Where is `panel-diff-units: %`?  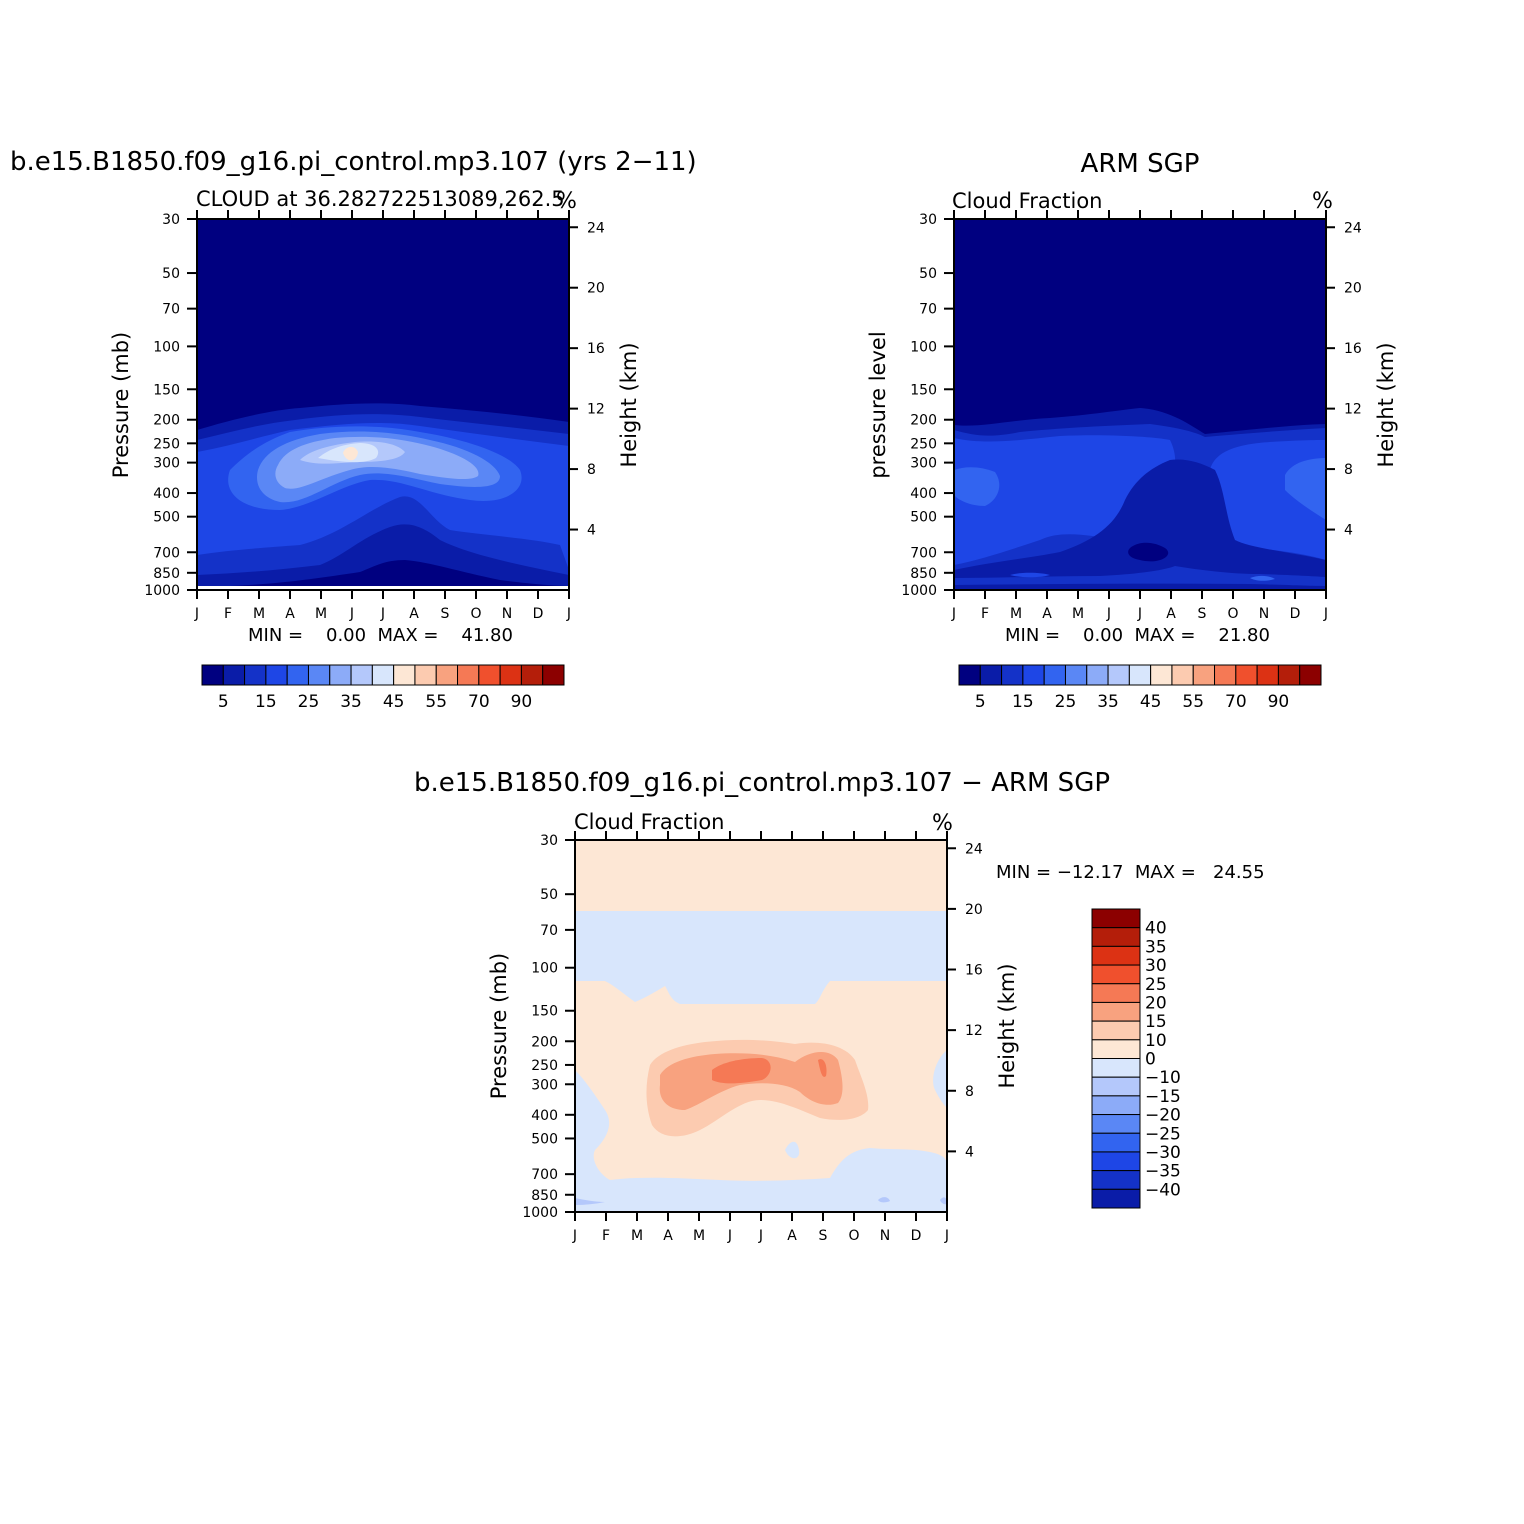 panel-diff-units: % is located at coordinates (942, 823).